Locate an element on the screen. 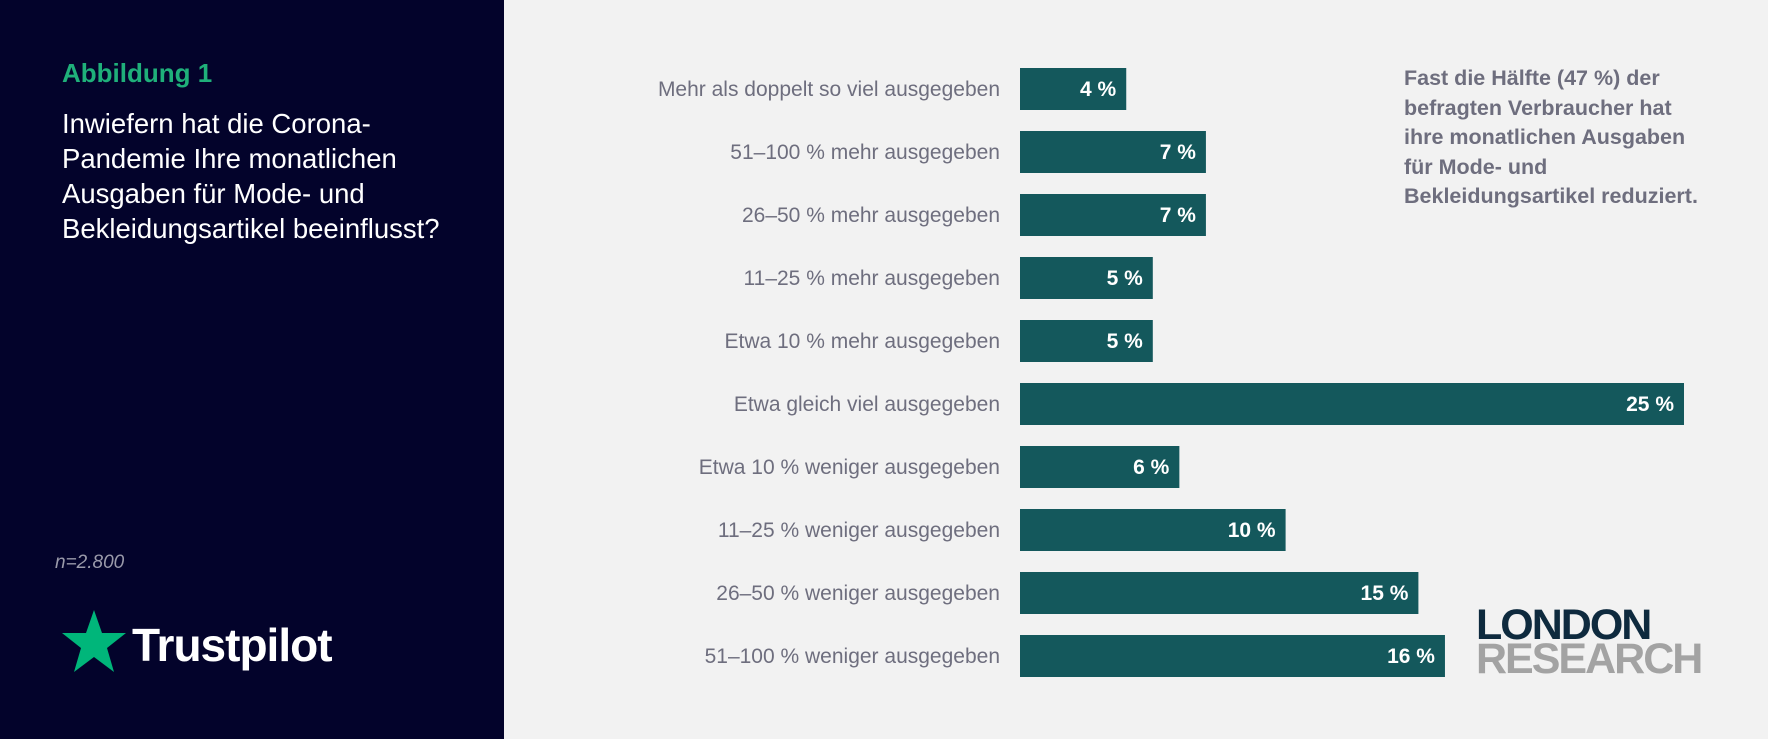 This screenshot has width=1768, height=739. category-label: Etwa gleich viel ausgegeben is located at coordinates (867, 404).